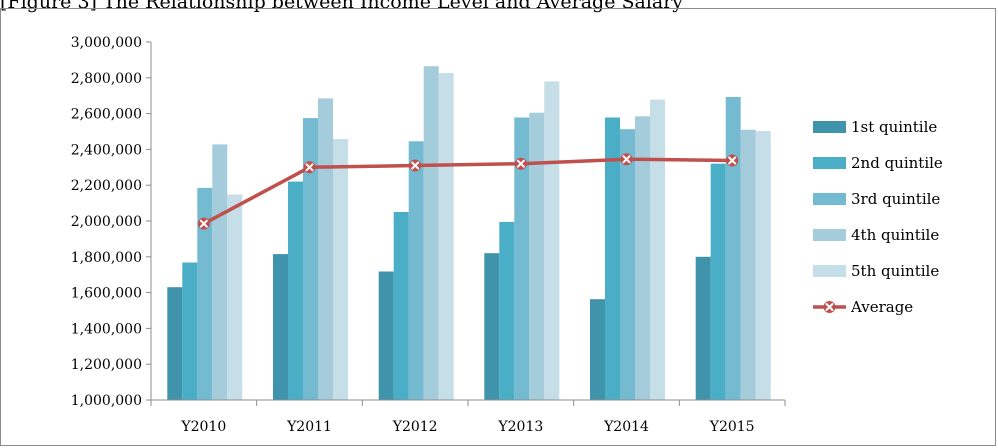 The width and height of the screenshot is (998, 448). I want to click on average-line-layer, so click(468, 191).